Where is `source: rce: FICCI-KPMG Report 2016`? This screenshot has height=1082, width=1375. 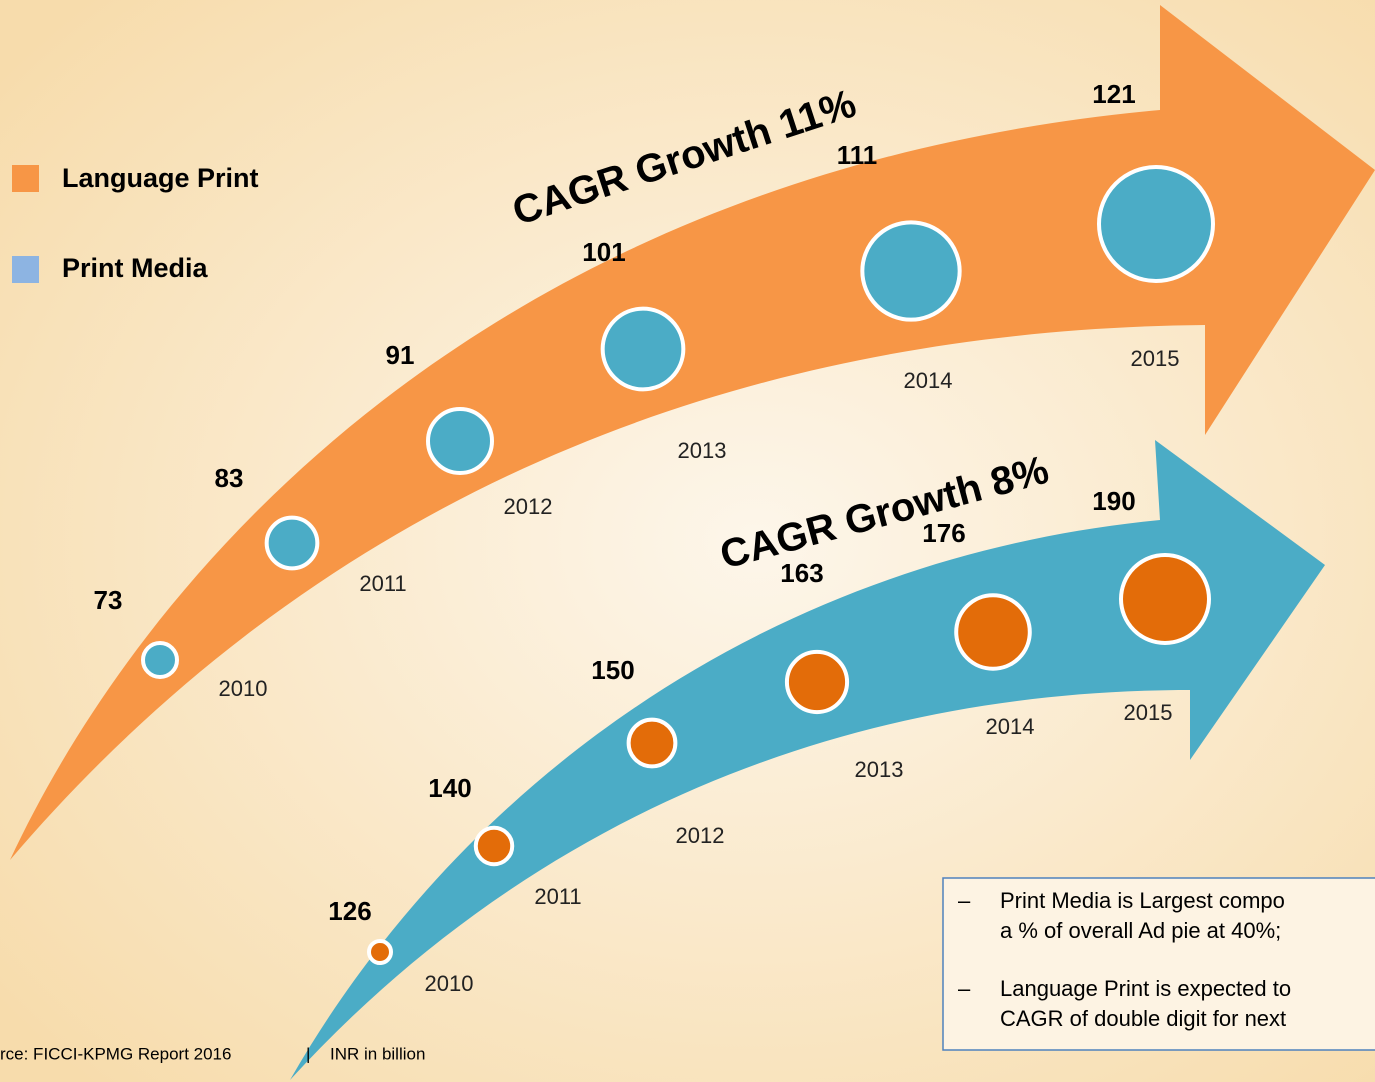 source: rce: FICCI-KPMG Report 2016 is located at coordinates (115, 1053).